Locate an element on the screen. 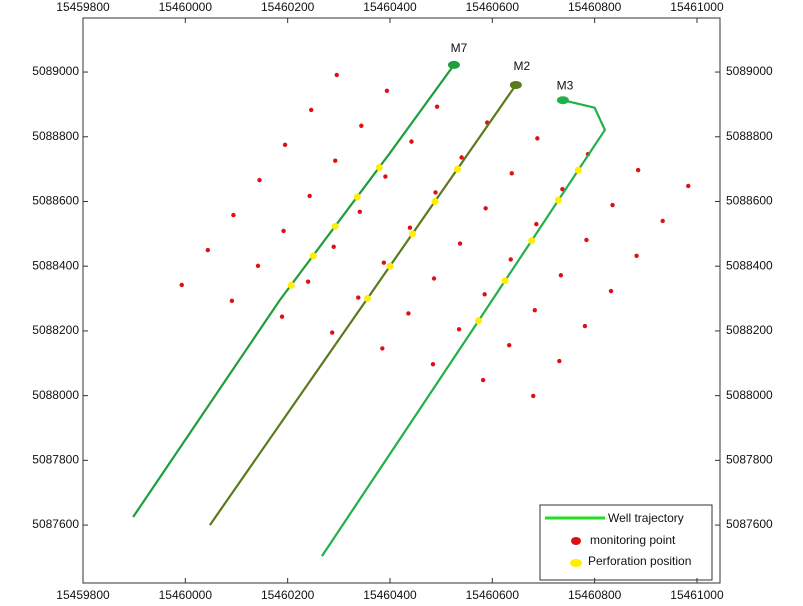 The image size is (803, 606). x-tick-label: 15460600 is located at coordinates (493, 595).